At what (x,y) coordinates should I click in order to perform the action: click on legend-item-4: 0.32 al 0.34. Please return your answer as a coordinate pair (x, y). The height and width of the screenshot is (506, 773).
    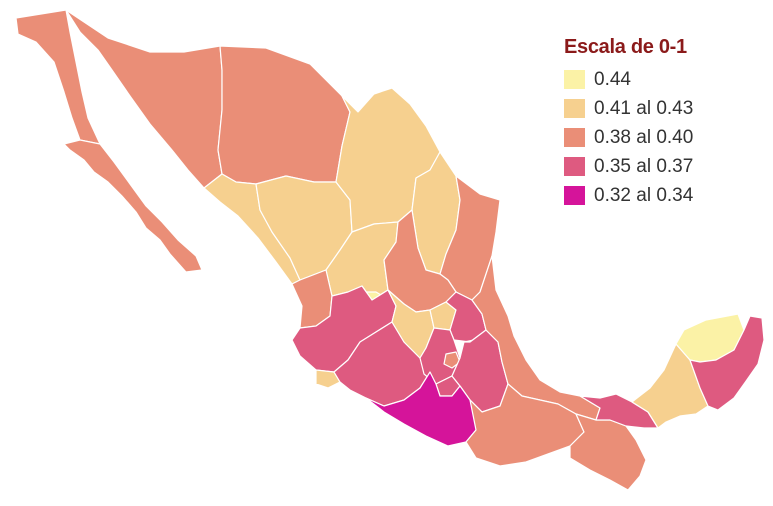
    Looking at the image, I should click on (664, 195).